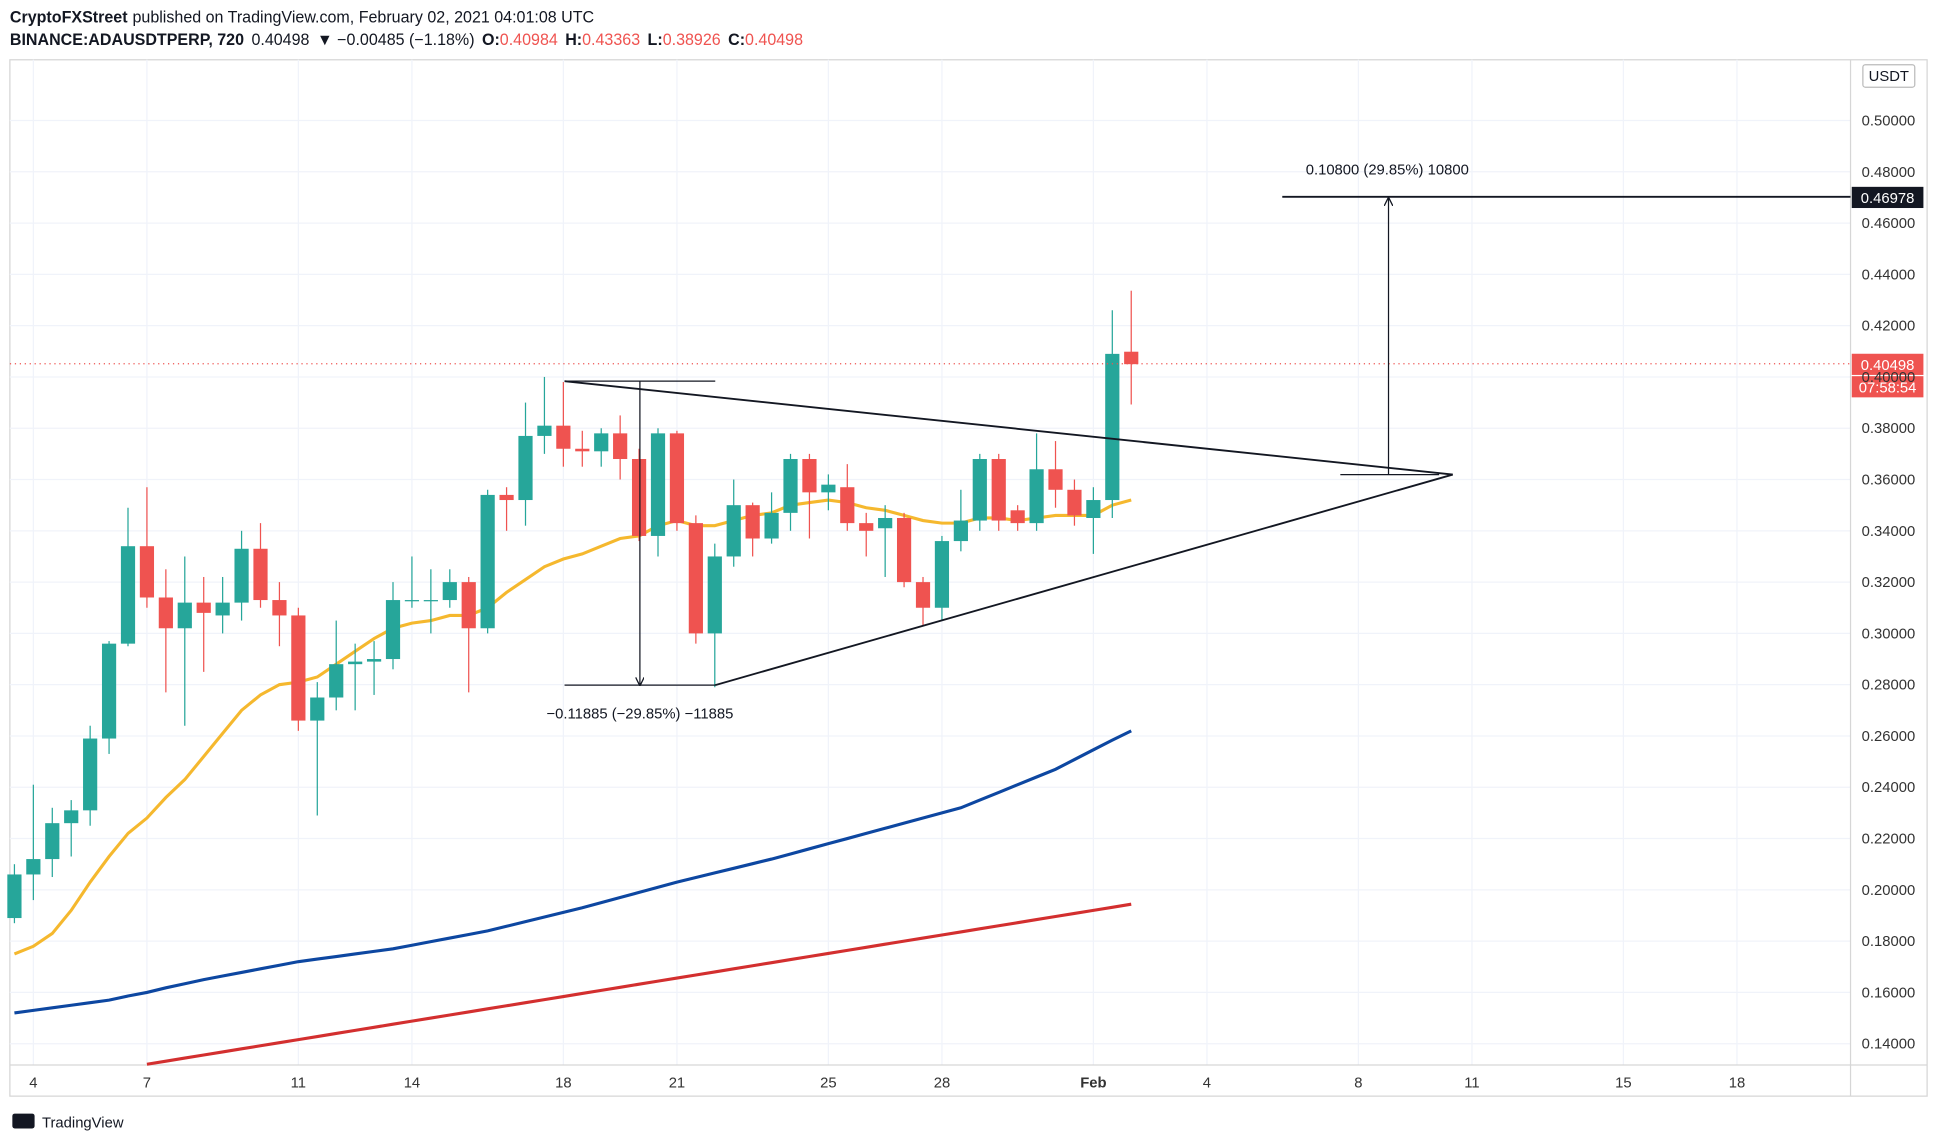 The image size is (1937, 1136). Describe the element at coordinates (1387, 170) in the screenshot. I see `measure-up-label: 0.10800 (29.85%) 10800` at that location.